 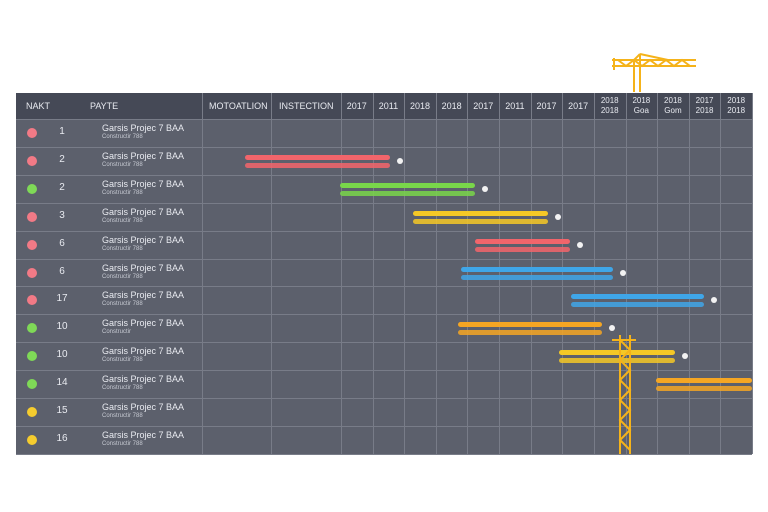 I want to click on task-row: 1 Garsis Projec 7 BAA Constructir 788, so click(x=384, y=133).